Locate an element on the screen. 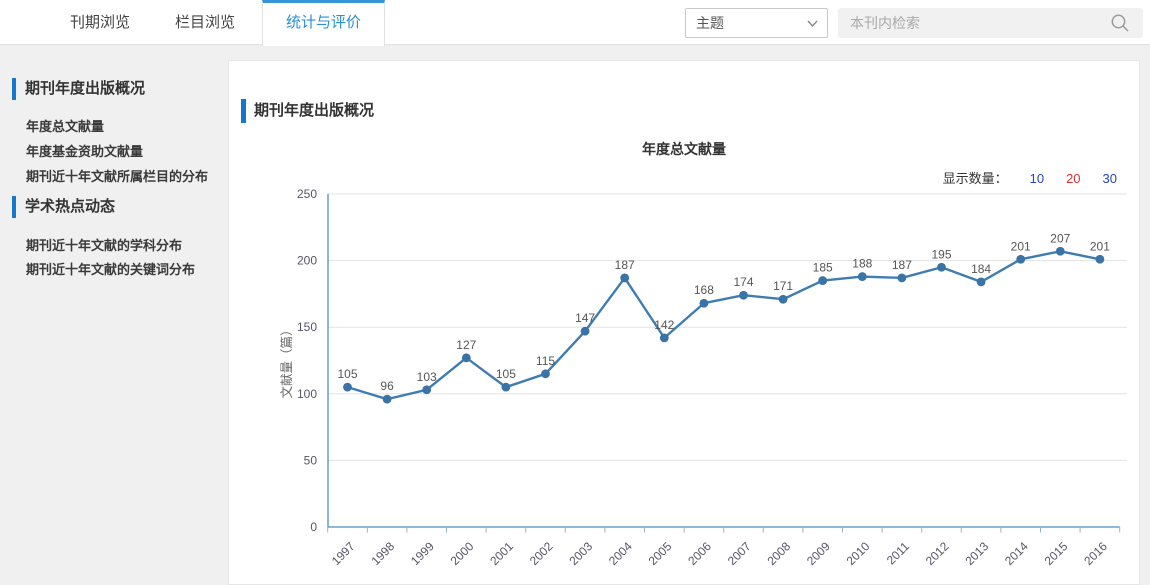  tab-column-browse: 栏目浏览 is located at coordinates (204, 22).